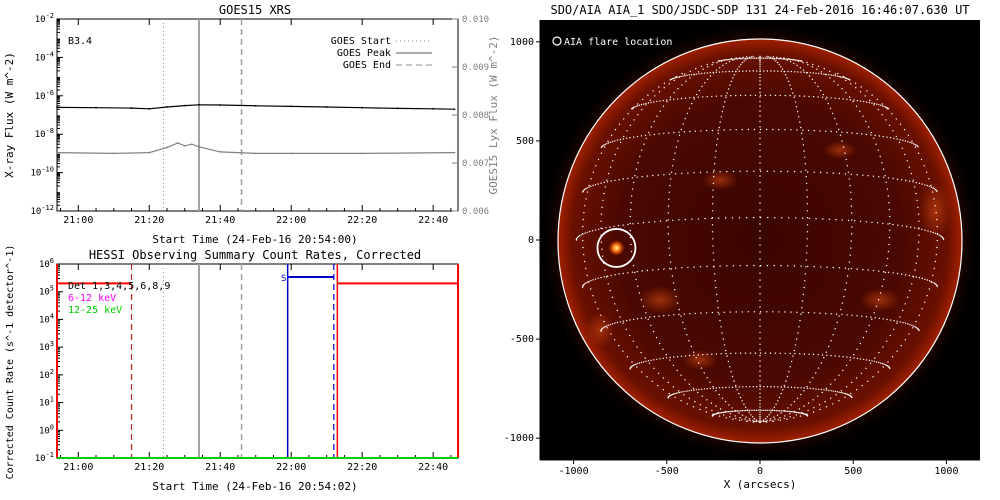  Describe the element at coordinates (80, 41) in the screenshot. I see `goes-flare-class: B3.4` at that location.